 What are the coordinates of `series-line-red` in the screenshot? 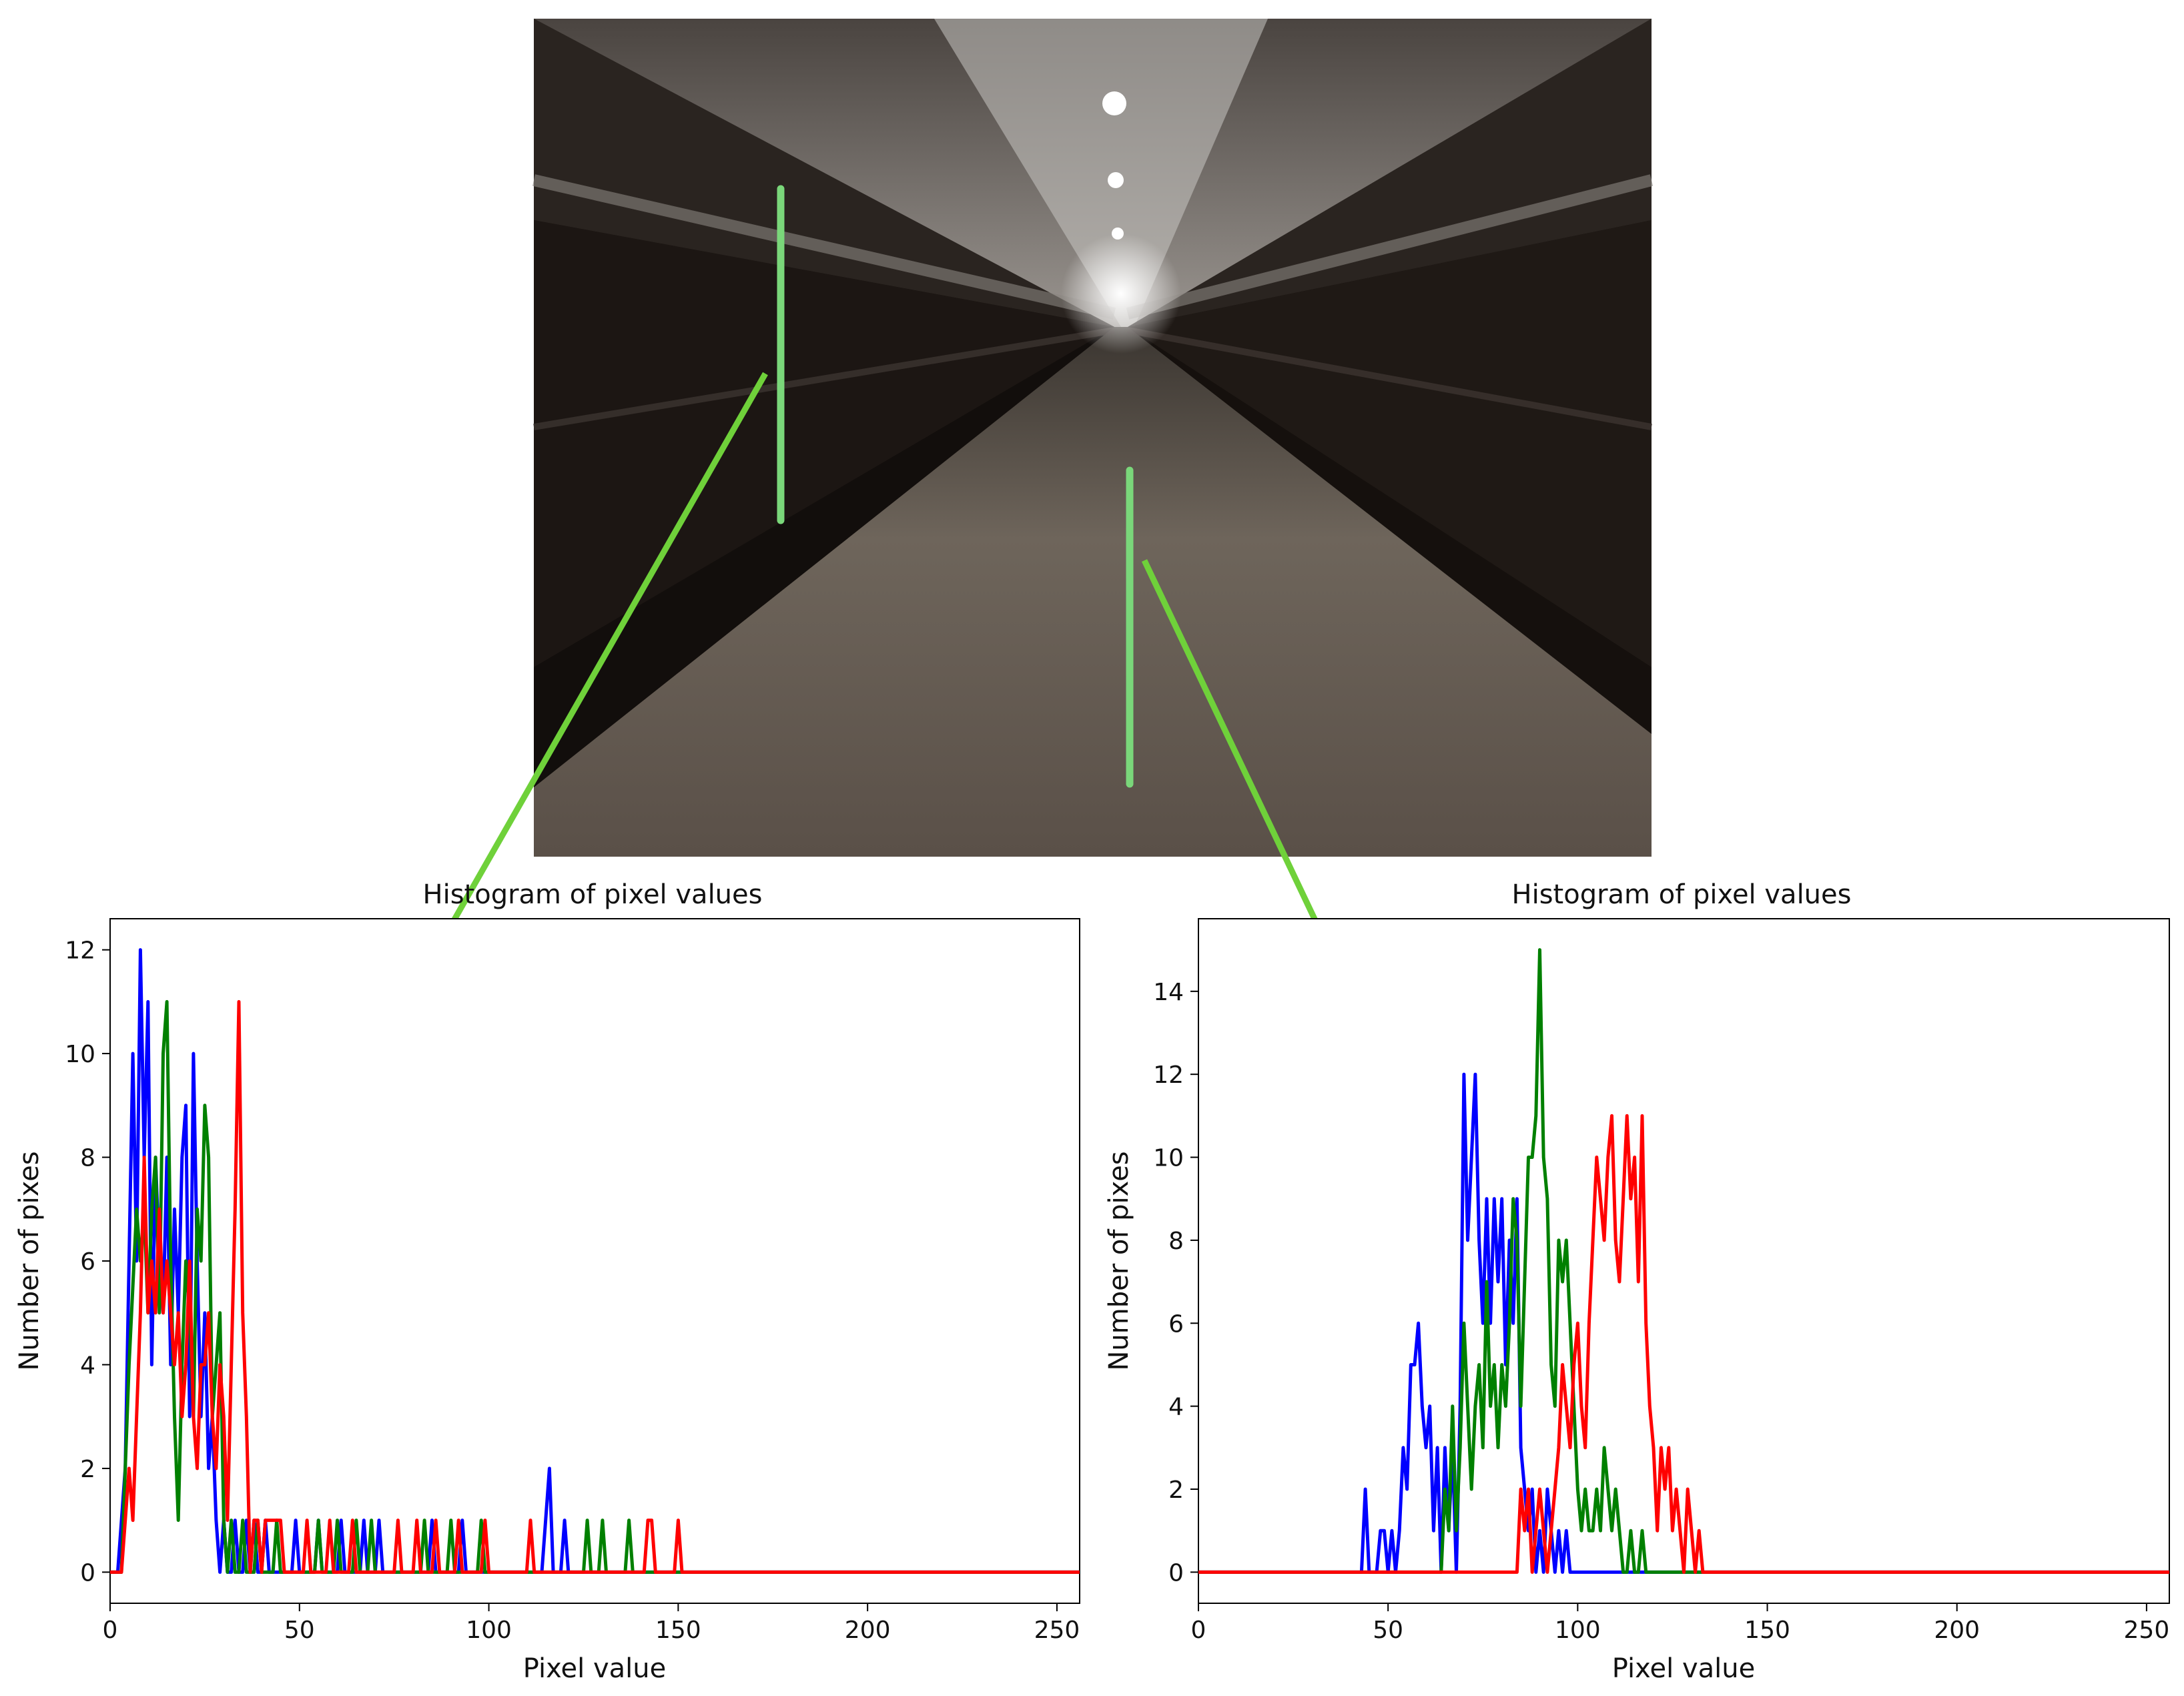 It's located at (1683, 1344).